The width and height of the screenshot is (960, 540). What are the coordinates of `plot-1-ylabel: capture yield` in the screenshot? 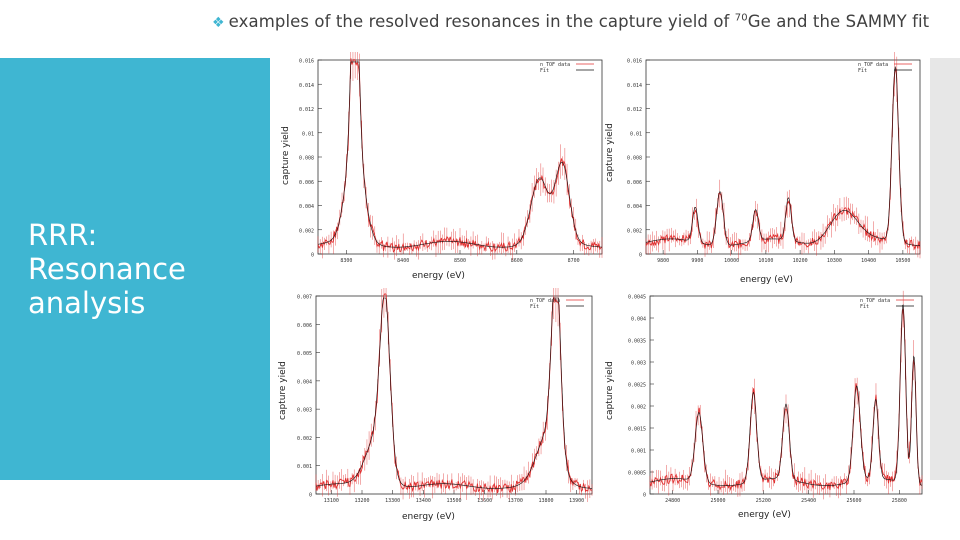 It's located at (286, 155).